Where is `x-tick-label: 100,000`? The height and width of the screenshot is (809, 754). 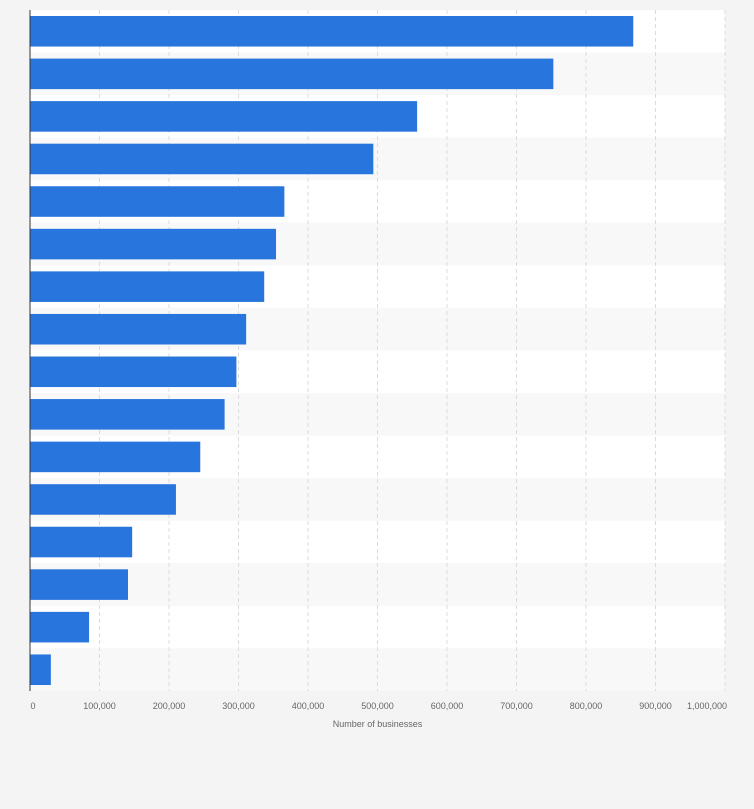 x-tick-label: 100,000 is located at coordinates (99, 706).